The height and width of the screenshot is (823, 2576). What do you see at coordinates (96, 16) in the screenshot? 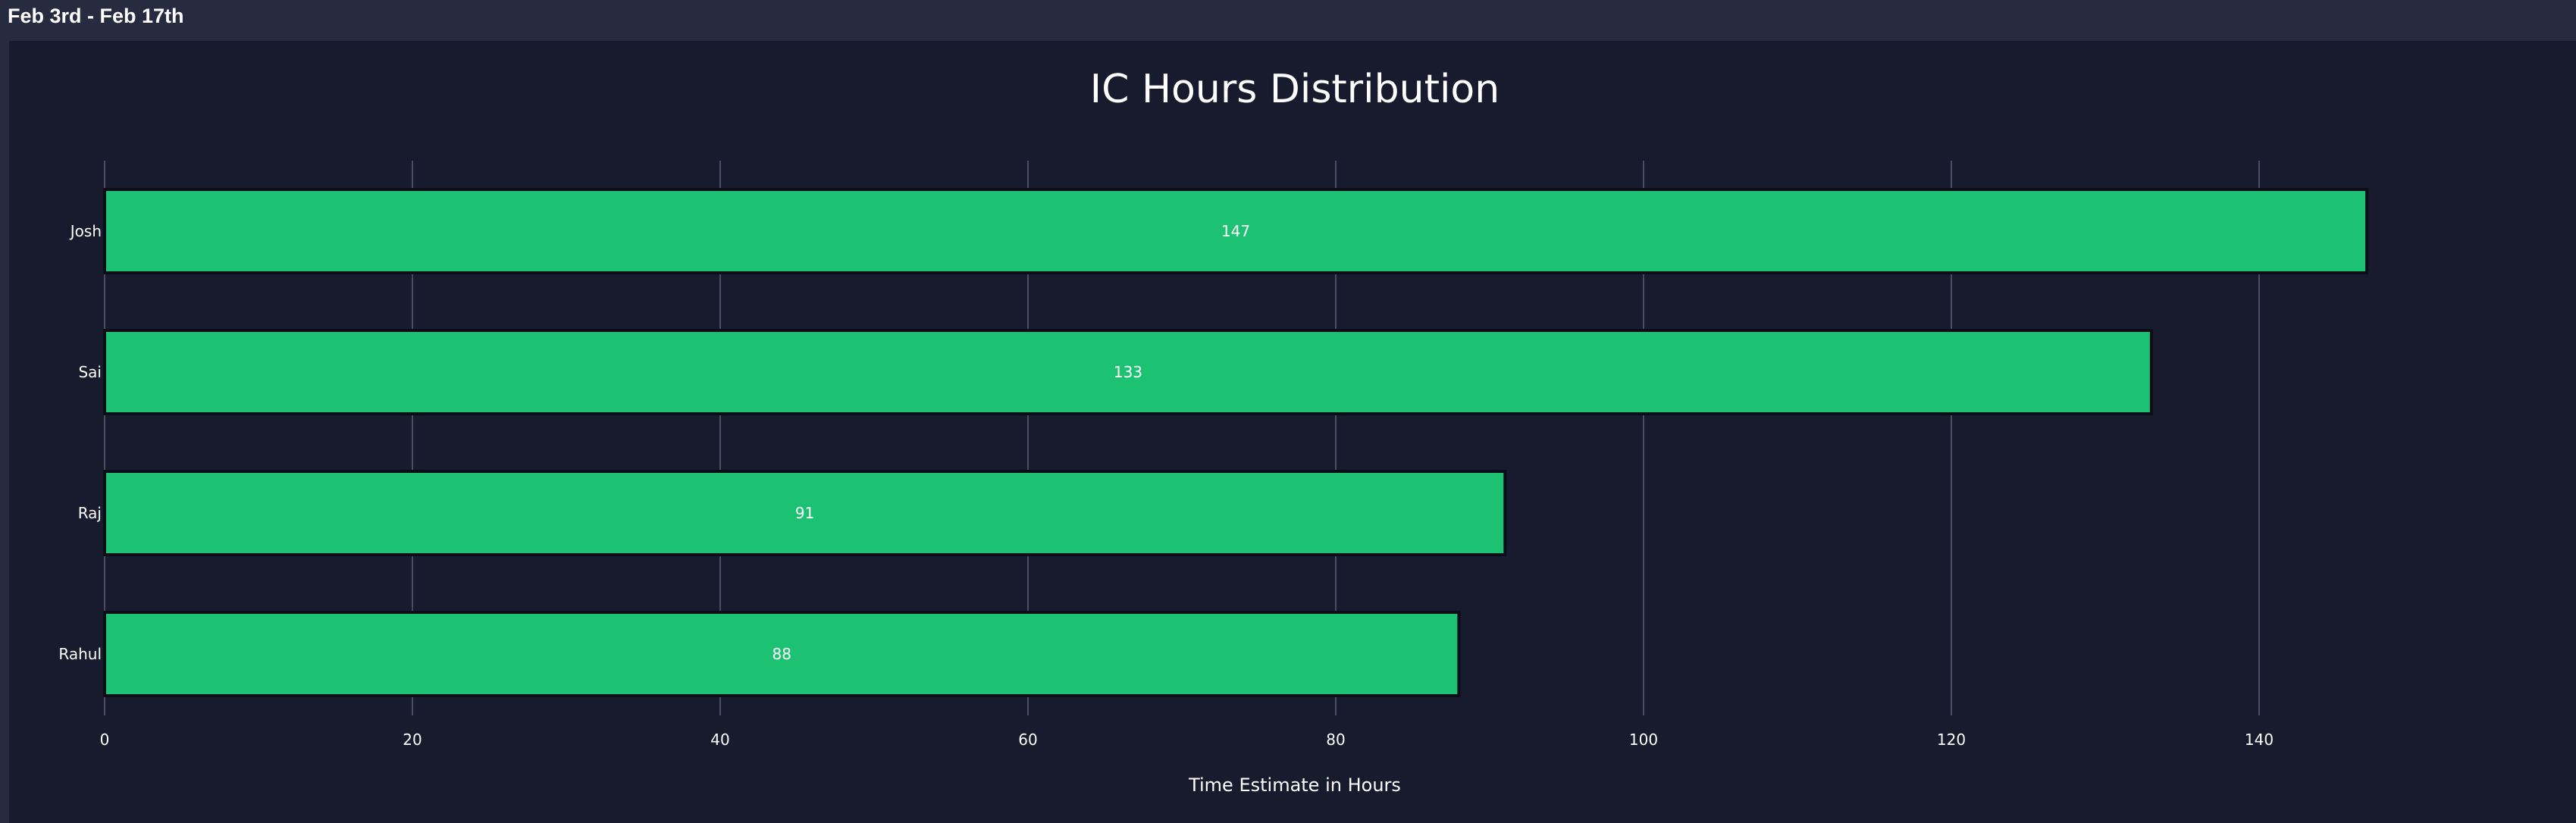
I see `date-range-title: Feb 3rd - Feb 17th` at bounding box center [96, 16].